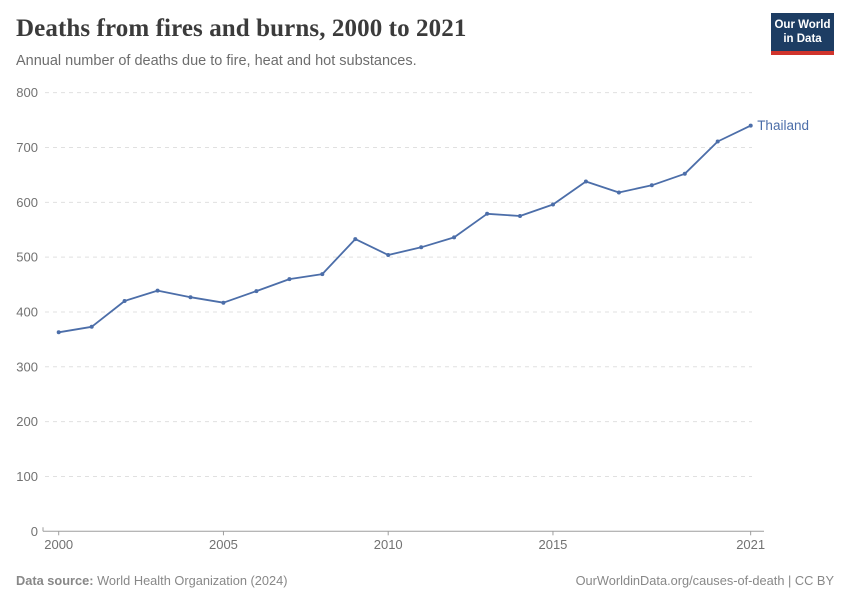  I want to click on y-axis-tick-label: 500, so click(27, 257).